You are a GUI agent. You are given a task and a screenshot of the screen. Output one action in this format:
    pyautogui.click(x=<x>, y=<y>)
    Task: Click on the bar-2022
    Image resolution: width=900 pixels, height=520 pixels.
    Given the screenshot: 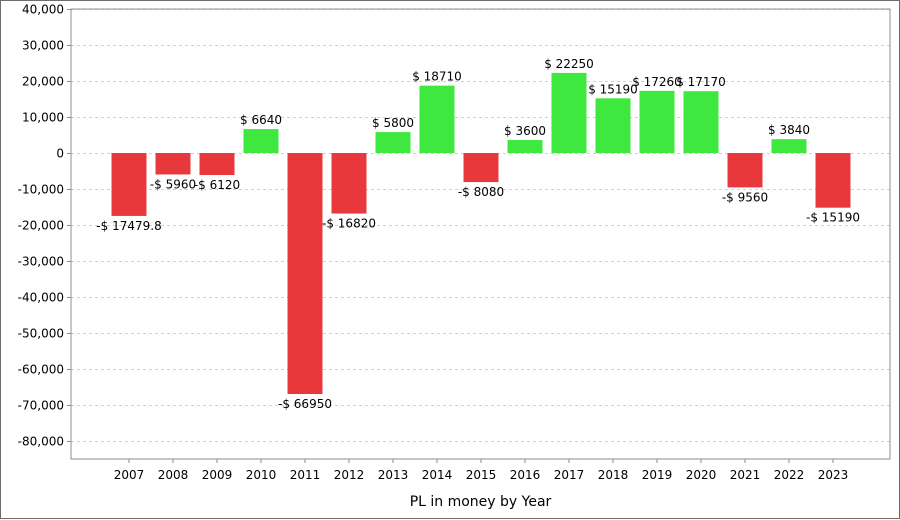 What is the action you would take?
    pyautogui.click(x=789, y=146)
    